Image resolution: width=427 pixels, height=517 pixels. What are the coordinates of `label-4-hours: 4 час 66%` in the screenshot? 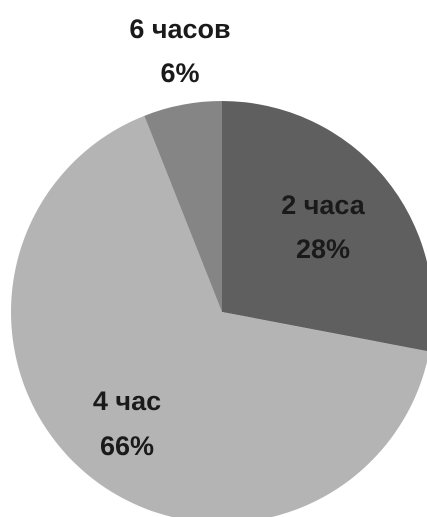 It's located at (127, 423).